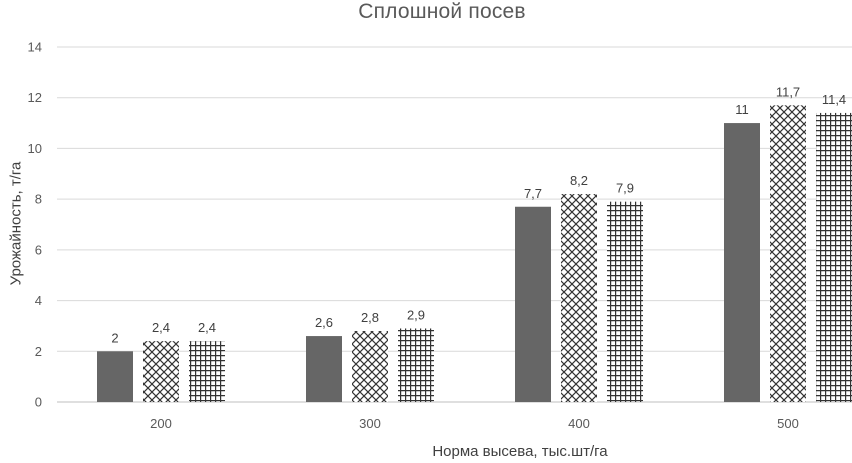 The height and width of the screenshot is (463, 852). What do you see at coordinates (161, 423) in the screenshot?
I see `x-tick-label: 200` at bounding box center [161, 423].